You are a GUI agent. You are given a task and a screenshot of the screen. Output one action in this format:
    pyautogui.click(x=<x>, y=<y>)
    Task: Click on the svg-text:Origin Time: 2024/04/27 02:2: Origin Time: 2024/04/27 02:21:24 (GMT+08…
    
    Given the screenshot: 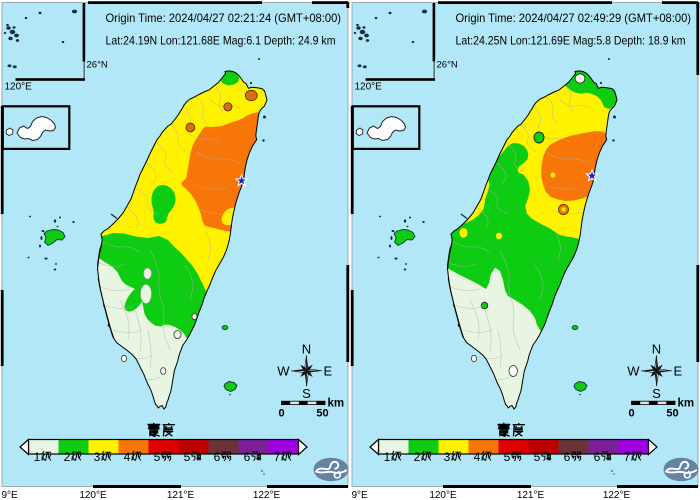 What is the action you would take?
    pyautogui.click(x=224, y=18)
    